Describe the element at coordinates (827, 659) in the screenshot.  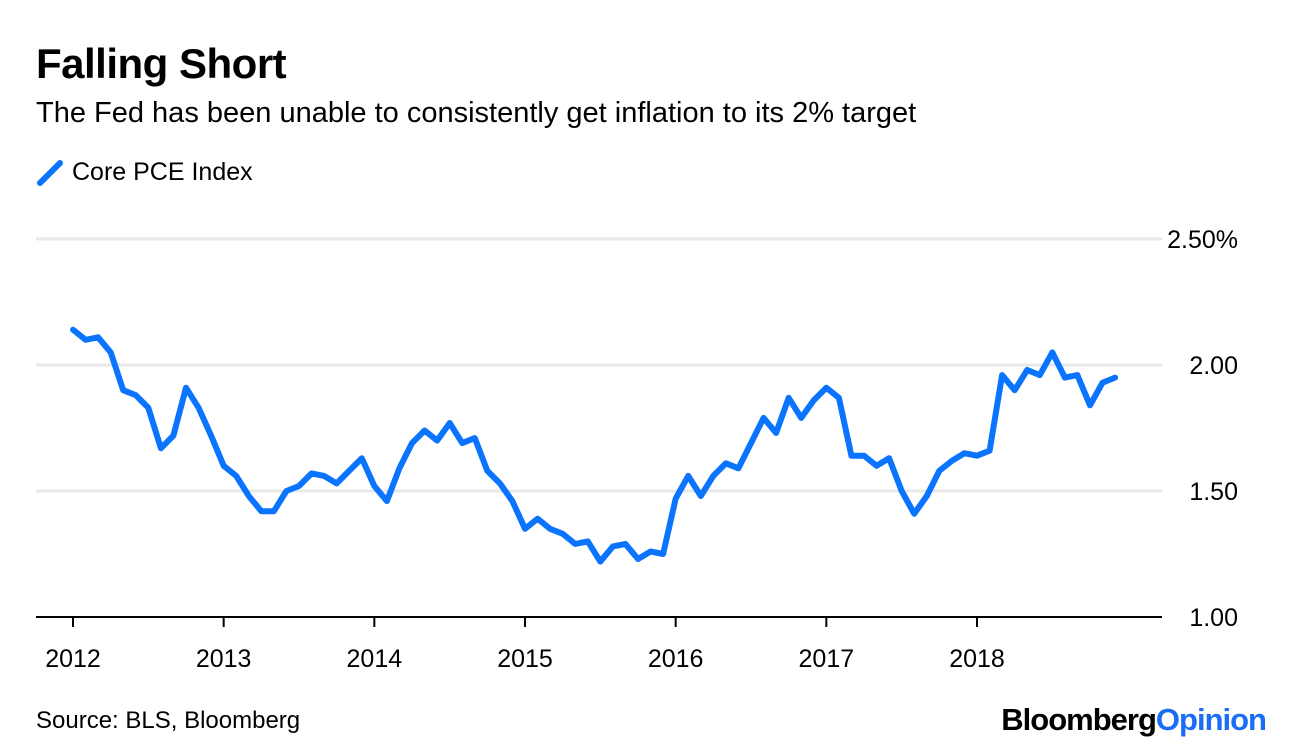
I see `x-tick-label: 2017` at that location.